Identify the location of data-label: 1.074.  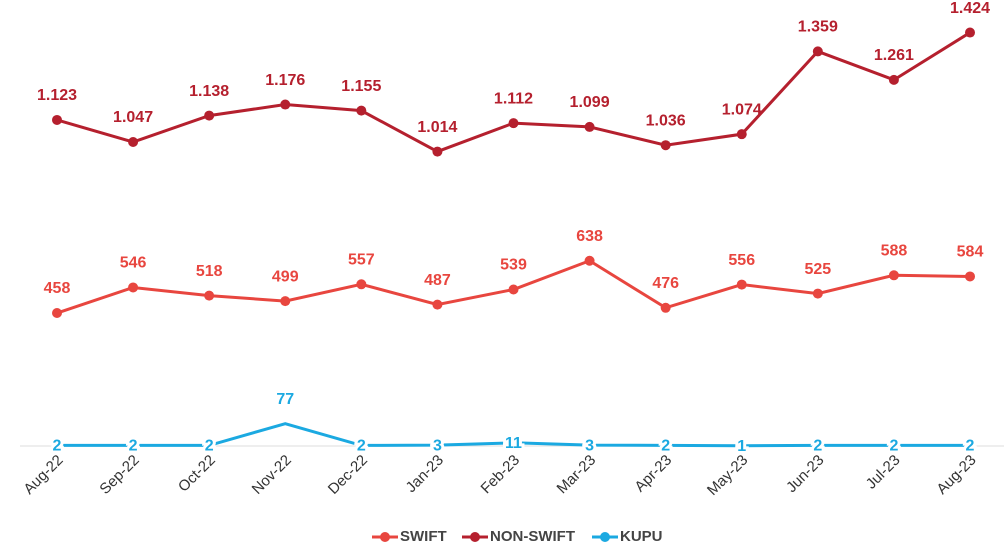
(742, 109).